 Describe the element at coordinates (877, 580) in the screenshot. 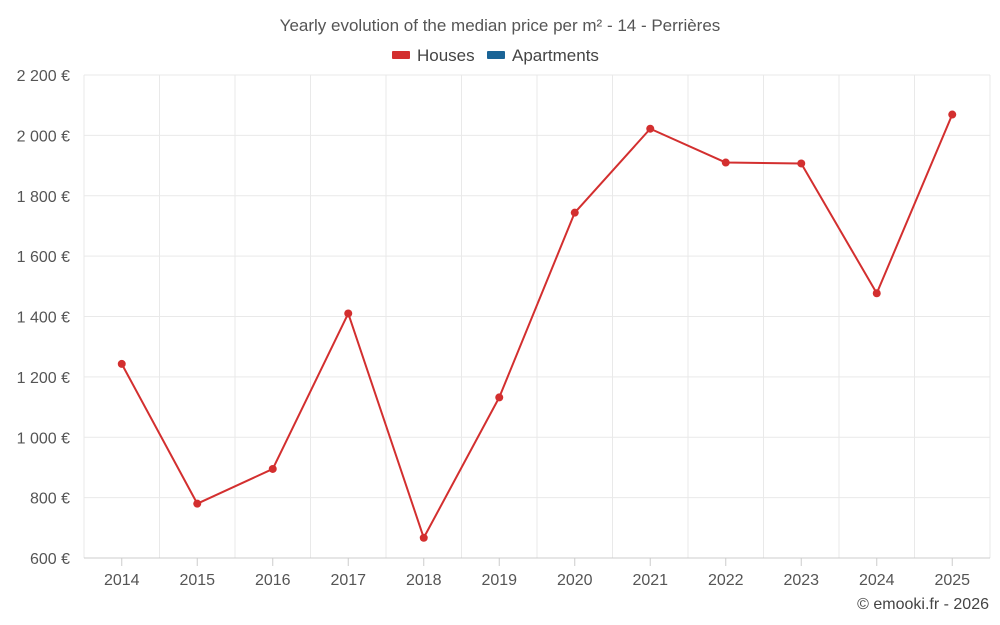

I see `x-tick-label: 2024` at that location.